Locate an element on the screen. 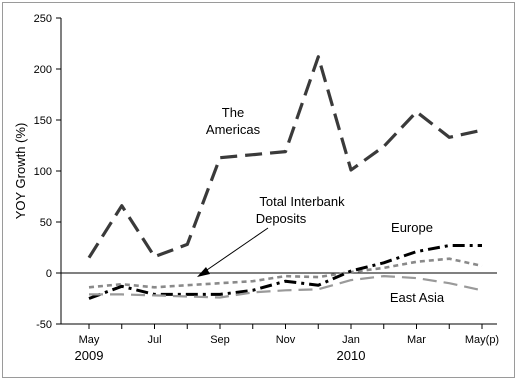 Image resolution: width=519 pixels, height=382 pixels. x-tick-year-label: 2009 is located at coordinates (89, 355).